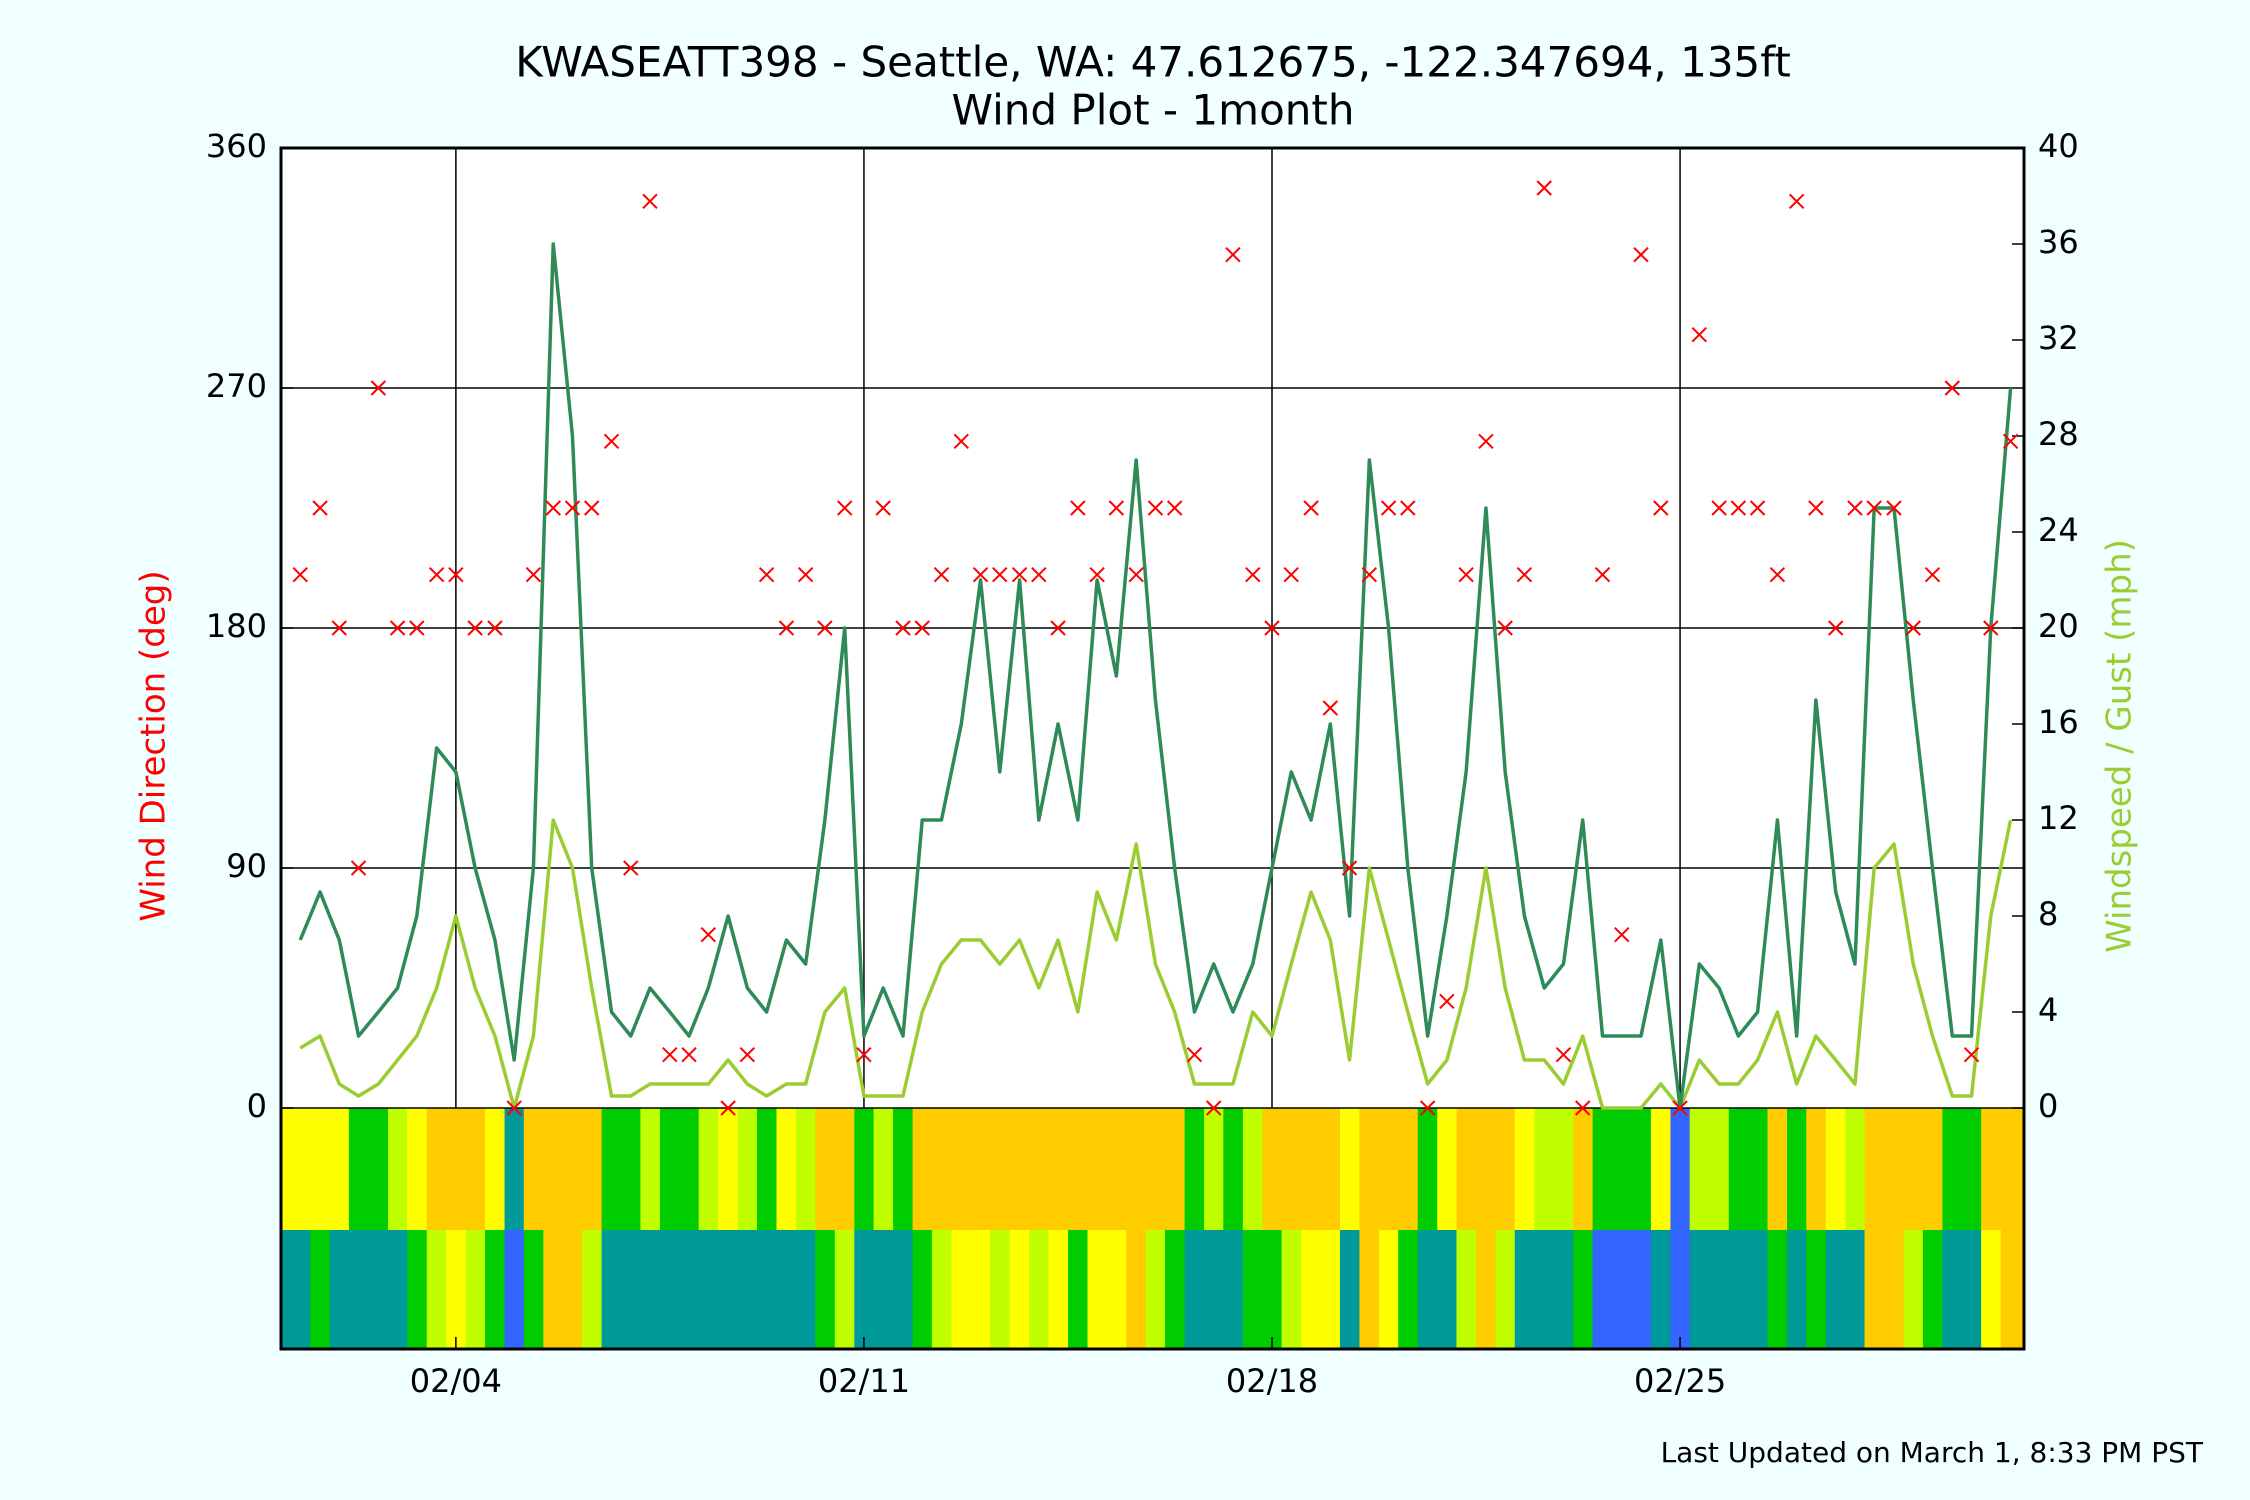 The height and width of the screenshot is (1500, 2250). What do you see at coordinates (257, 1106) in the screenshot?
I see `y-tick-label: 0` at bounding box center [257, 1106].